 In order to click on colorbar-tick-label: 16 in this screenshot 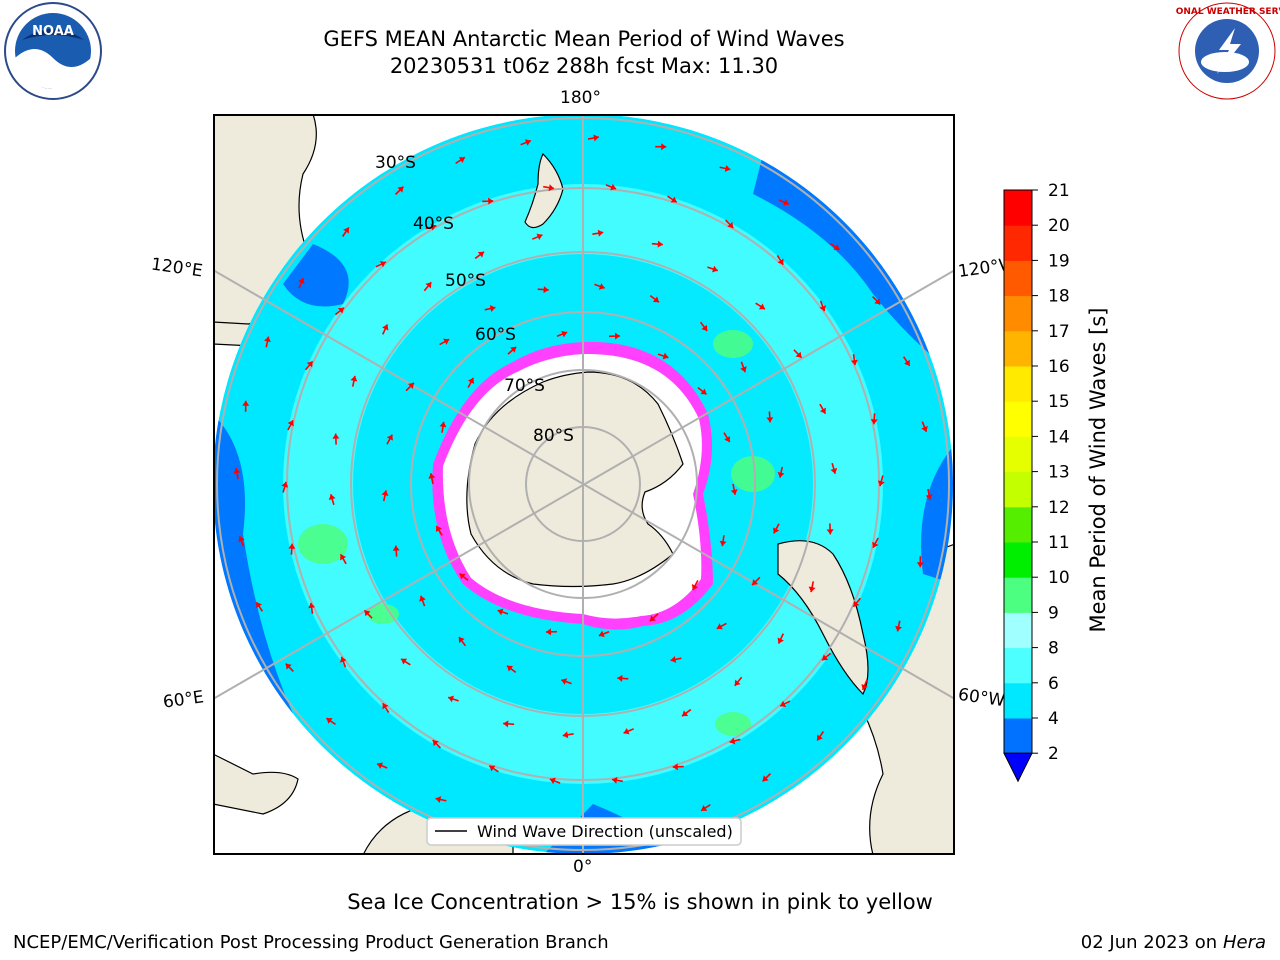, I will do `click(1059, 367)`.